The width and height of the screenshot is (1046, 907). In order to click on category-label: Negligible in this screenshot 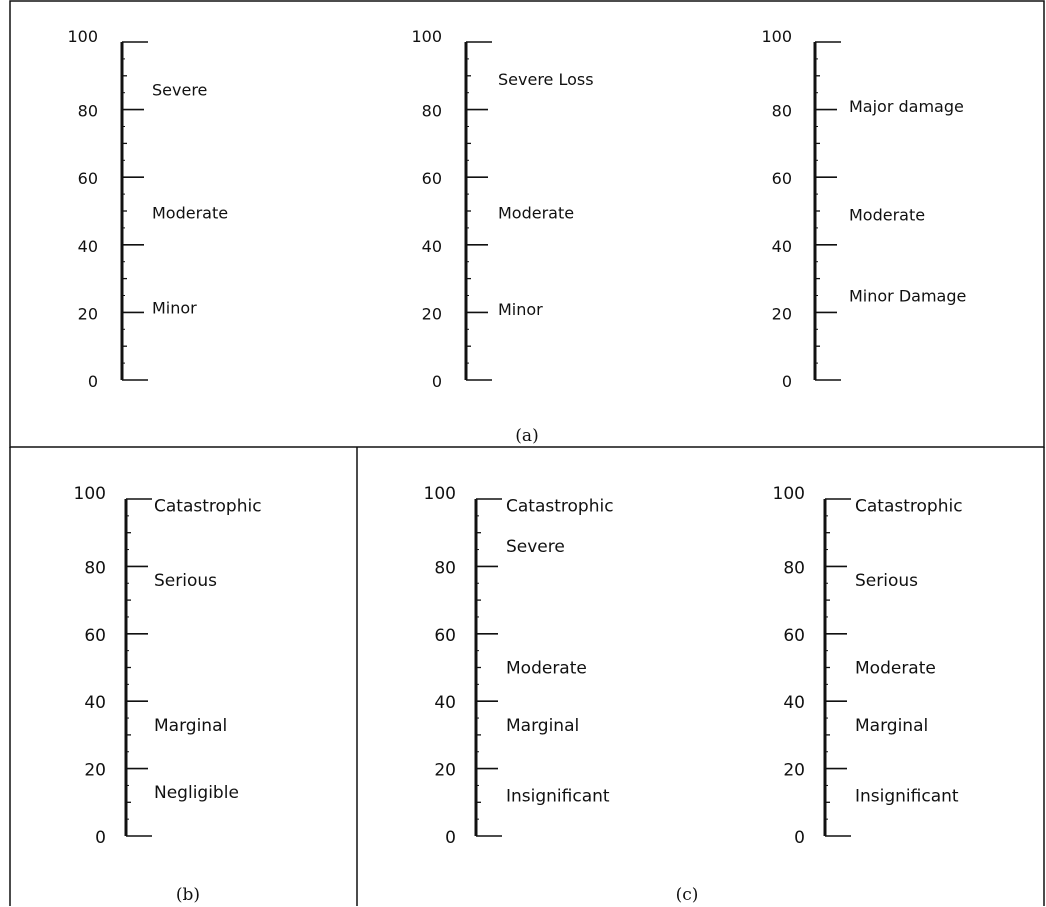, I will do `click(196, 793)`.